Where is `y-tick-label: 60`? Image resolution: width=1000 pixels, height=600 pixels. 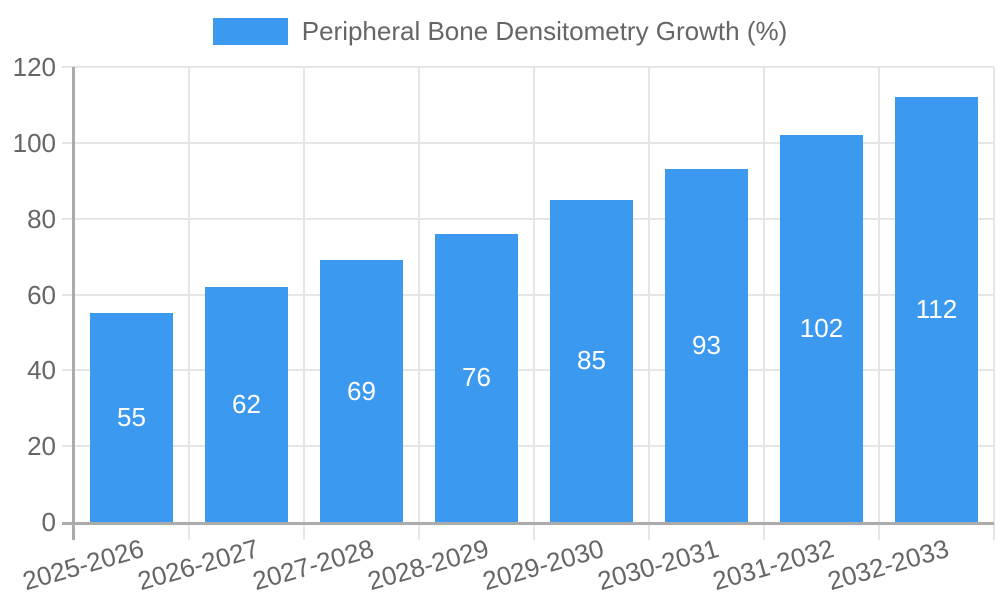
y-tick-label: 60 is located at coordinates (41, 294).